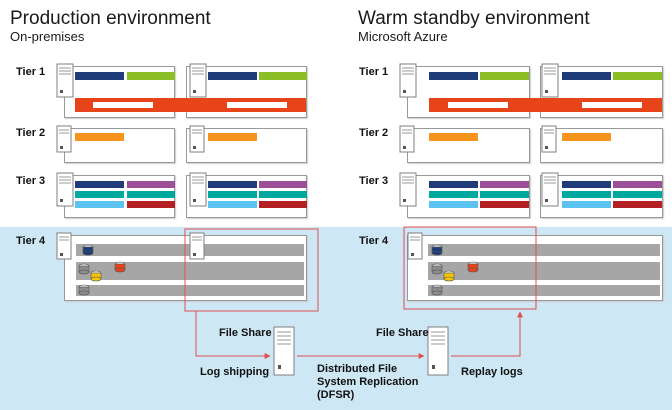 The image size is (672, 410). I want to click on log-shipping-label: Log shipping, so click(235, 372).